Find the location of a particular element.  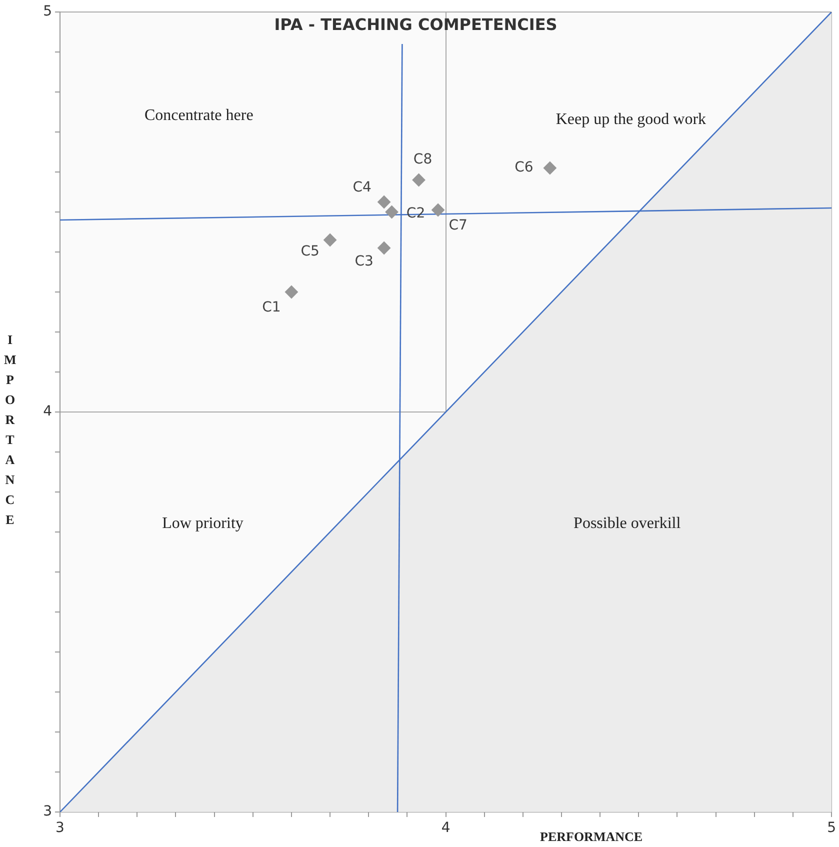

data-label: C1 is located at coordinates (271, 308).